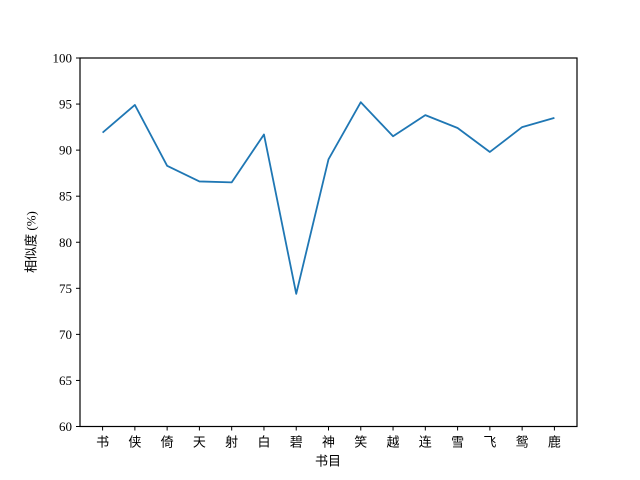 This screenshot has width=640, height=480. What do you see at coordinates (65, 426) in the screenshot?
I see `y-tick-label: 60` at bounding box center [65, 426].